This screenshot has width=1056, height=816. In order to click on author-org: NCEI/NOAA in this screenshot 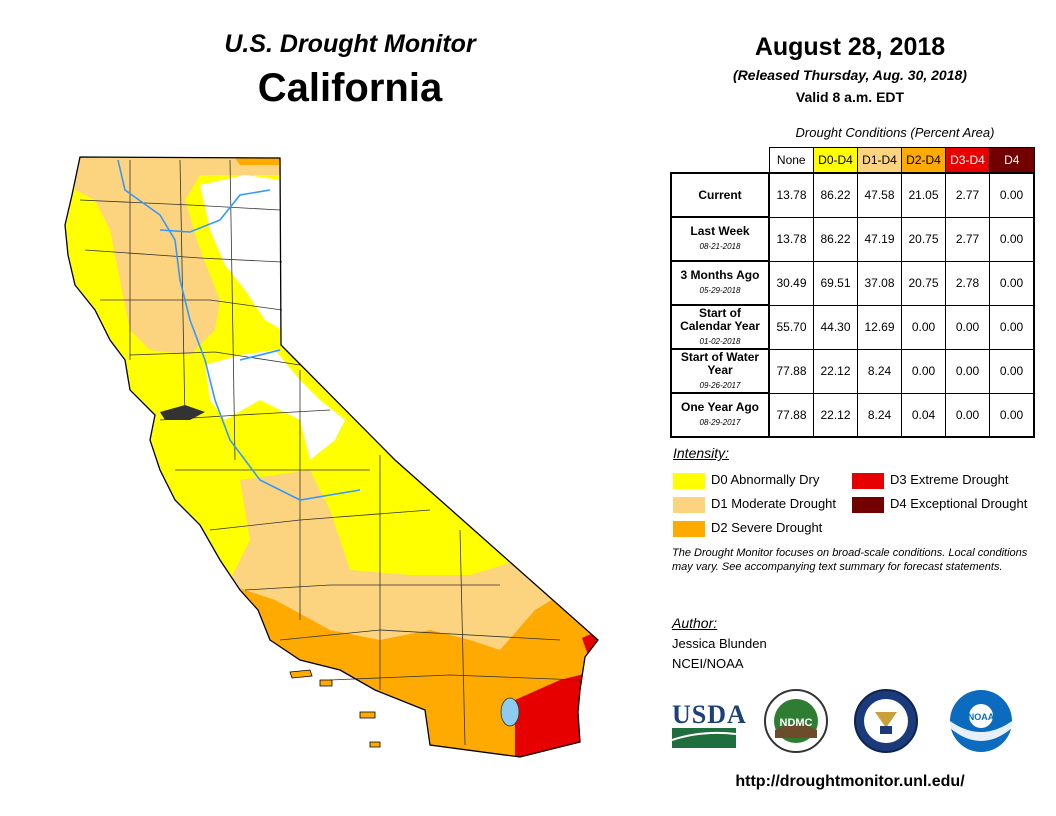, I will do `click(708, 663)`.